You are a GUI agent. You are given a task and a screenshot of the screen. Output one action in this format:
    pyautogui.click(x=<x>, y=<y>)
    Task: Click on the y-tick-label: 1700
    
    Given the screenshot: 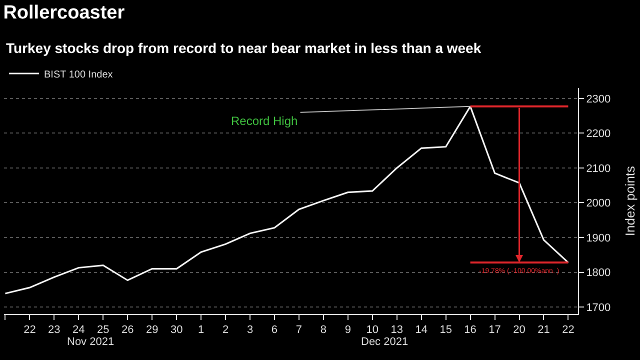 What is the action you would take?
    pyautogui.click(x=598, y=308)
    